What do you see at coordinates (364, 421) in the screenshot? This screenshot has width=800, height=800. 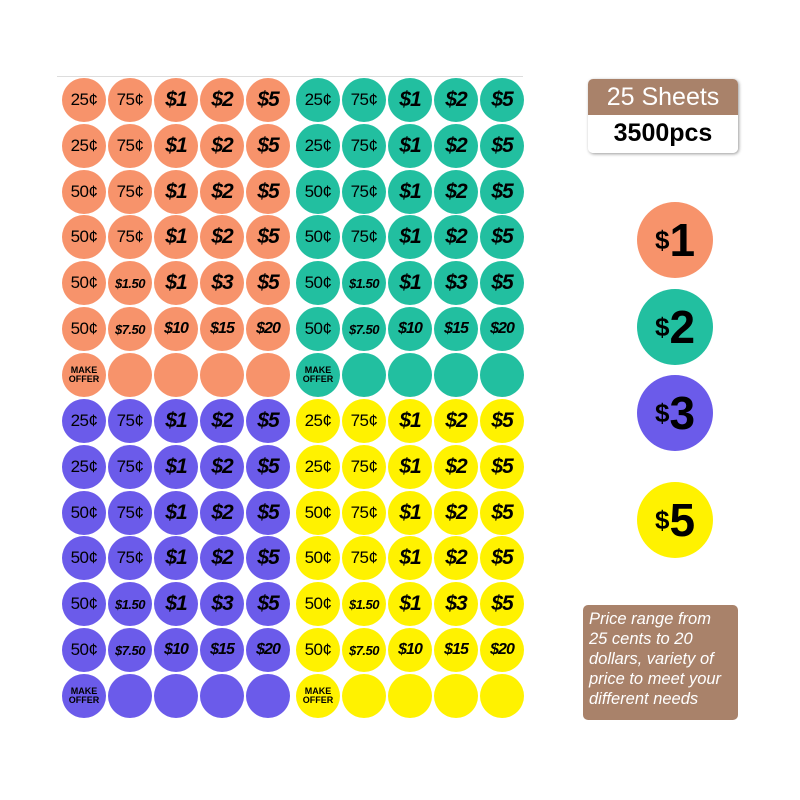 I see `sticker-yellow: 75¢` at bounding box center [364, 421].